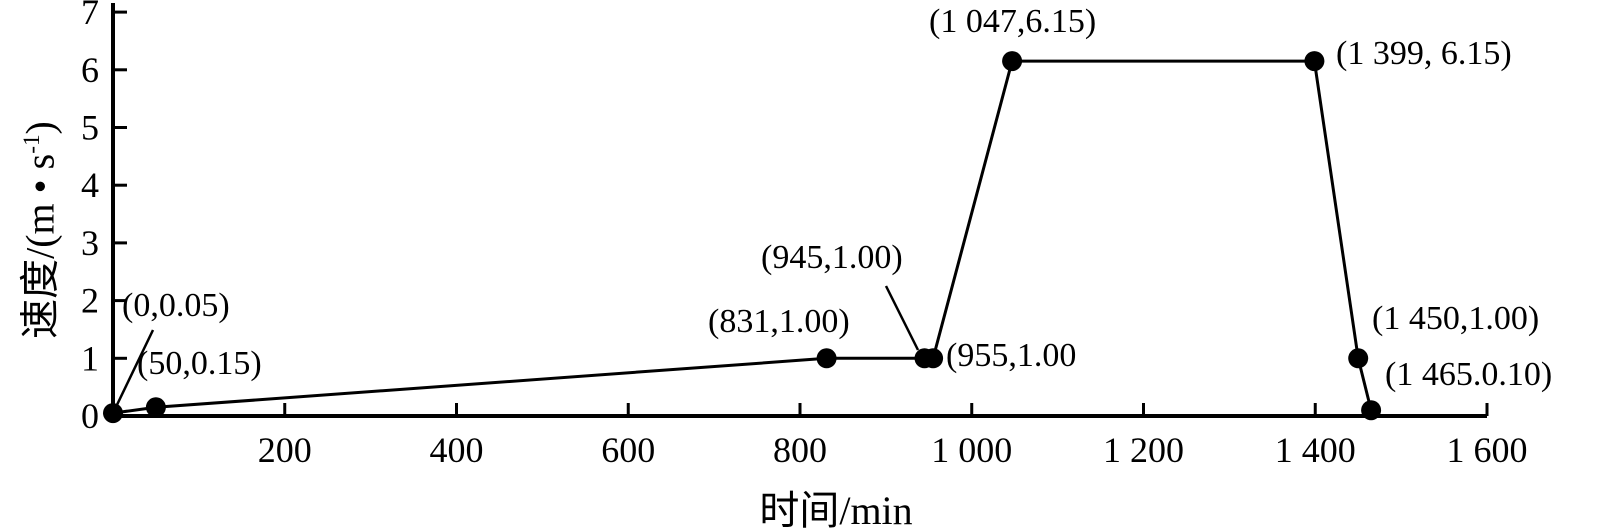 The width and height of the screenshot is (1600, 529). I want to click on y-tick-label: 2, so click(90, 301).